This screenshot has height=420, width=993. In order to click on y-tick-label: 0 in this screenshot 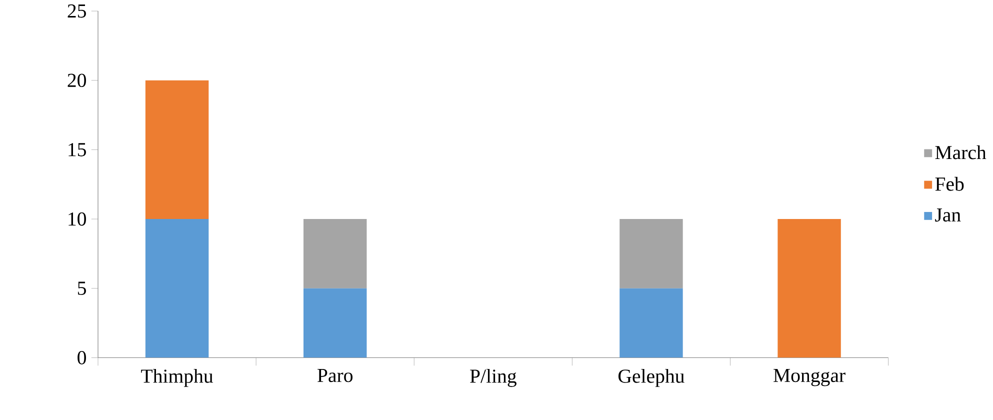, I will do `click(82, 357)`.